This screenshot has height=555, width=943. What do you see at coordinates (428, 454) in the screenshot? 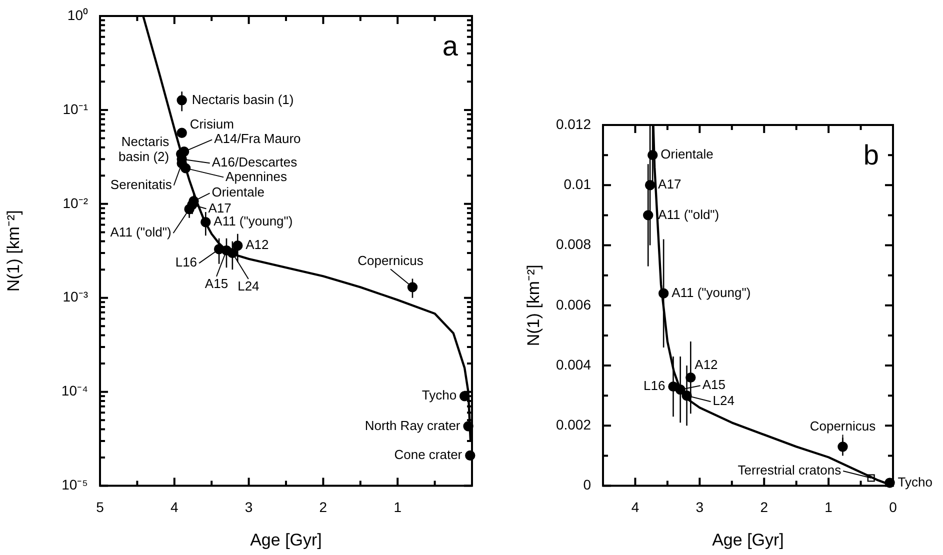
I see `annotation: Cone crater` at bounding box center [428, 454].